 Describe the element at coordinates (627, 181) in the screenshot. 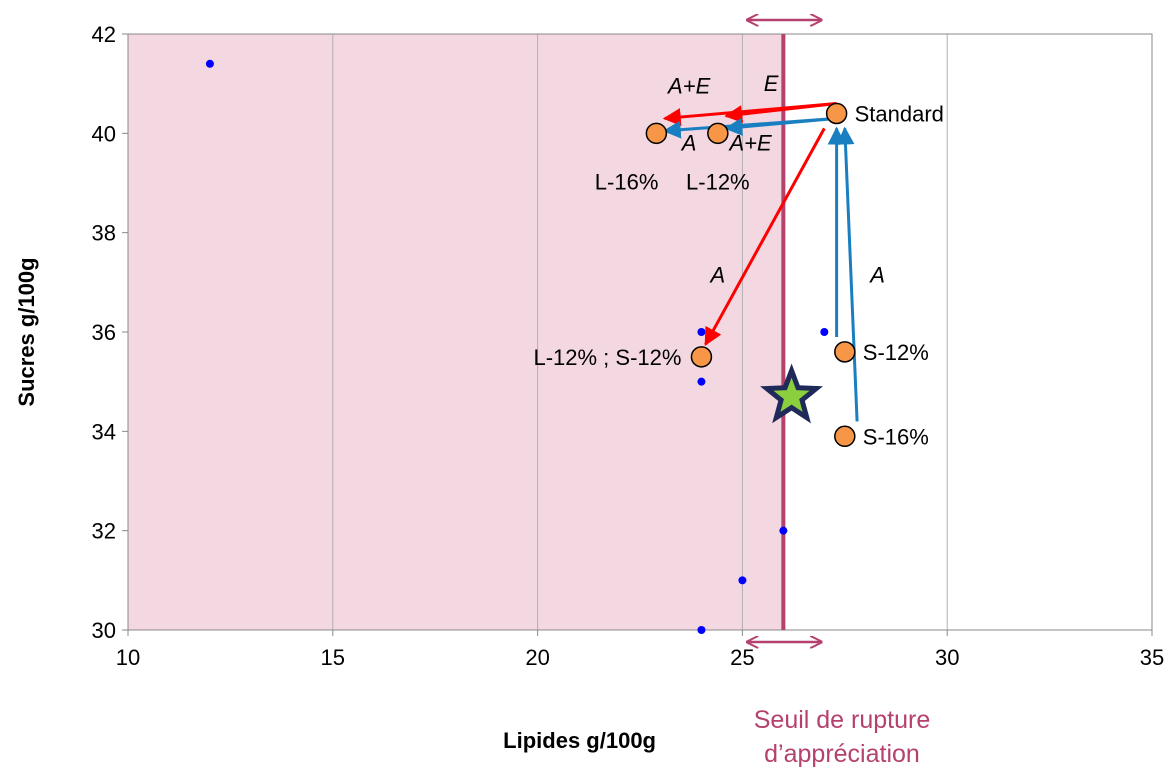

I see `product-label: L-16%` at that location.